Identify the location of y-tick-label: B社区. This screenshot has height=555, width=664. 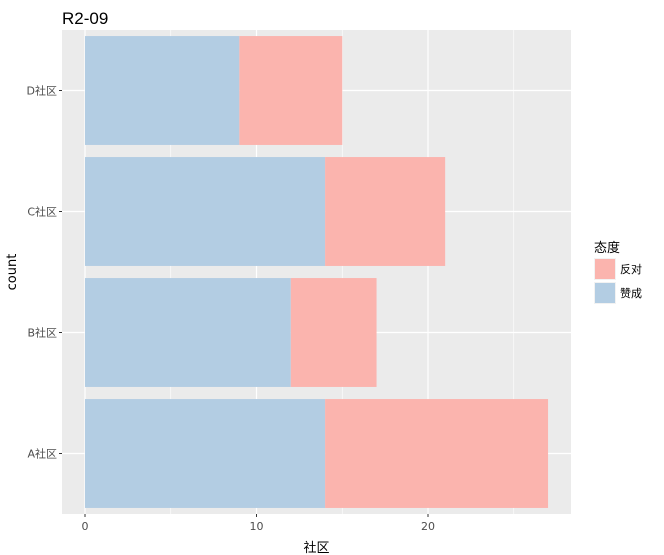
(42, 333).